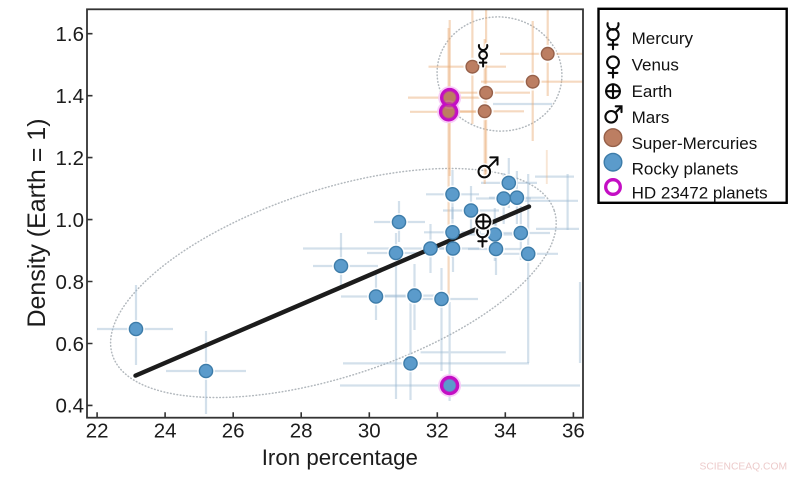 The image size is (800, 480). I want to click on svg-text: 36, so click(573, 431).